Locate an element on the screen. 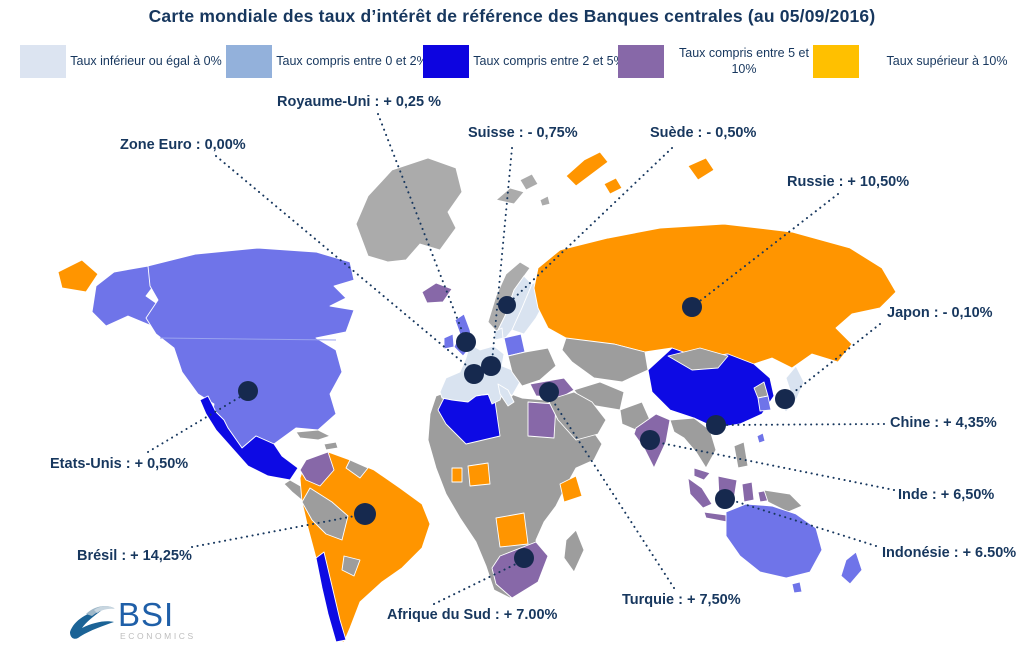 The image size is (1024, 653). marker-suisse is located at coordinates (491, 366).